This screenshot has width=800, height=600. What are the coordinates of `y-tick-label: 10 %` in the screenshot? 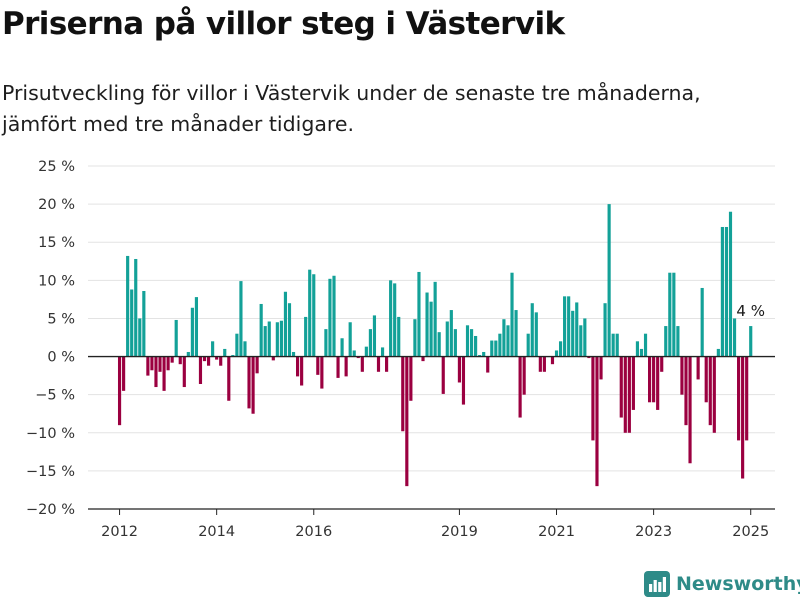 It's located at (56, 281).